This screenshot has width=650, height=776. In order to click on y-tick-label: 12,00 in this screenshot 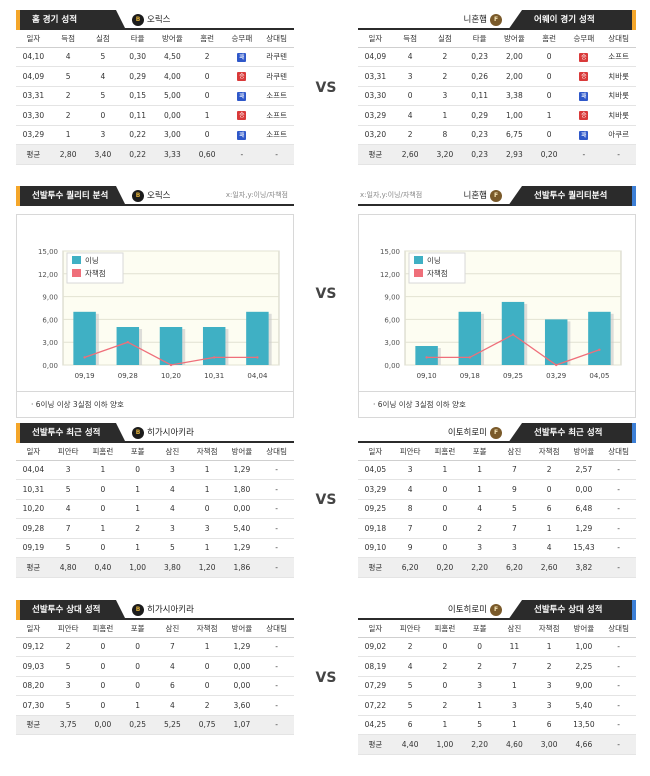, I will do `click(48, 275)`.